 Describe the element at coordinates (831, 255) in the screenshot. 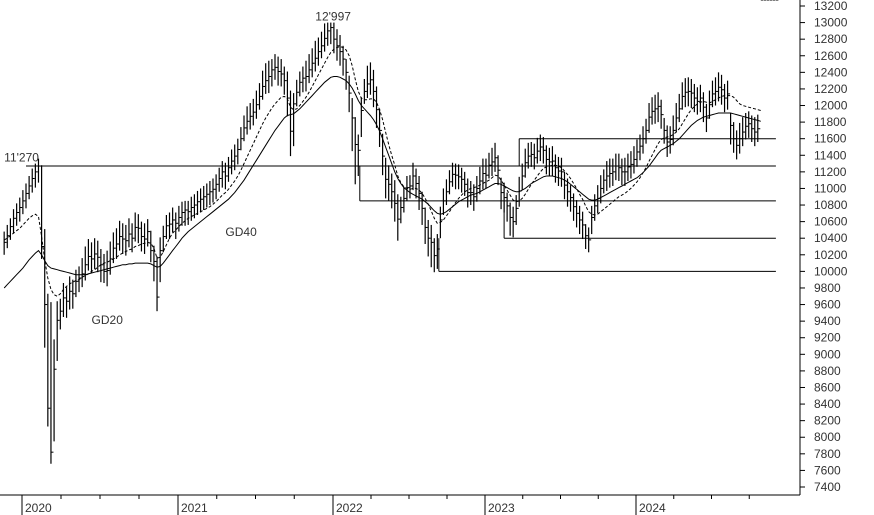

I see `y-tick-label: 10200` at that location.